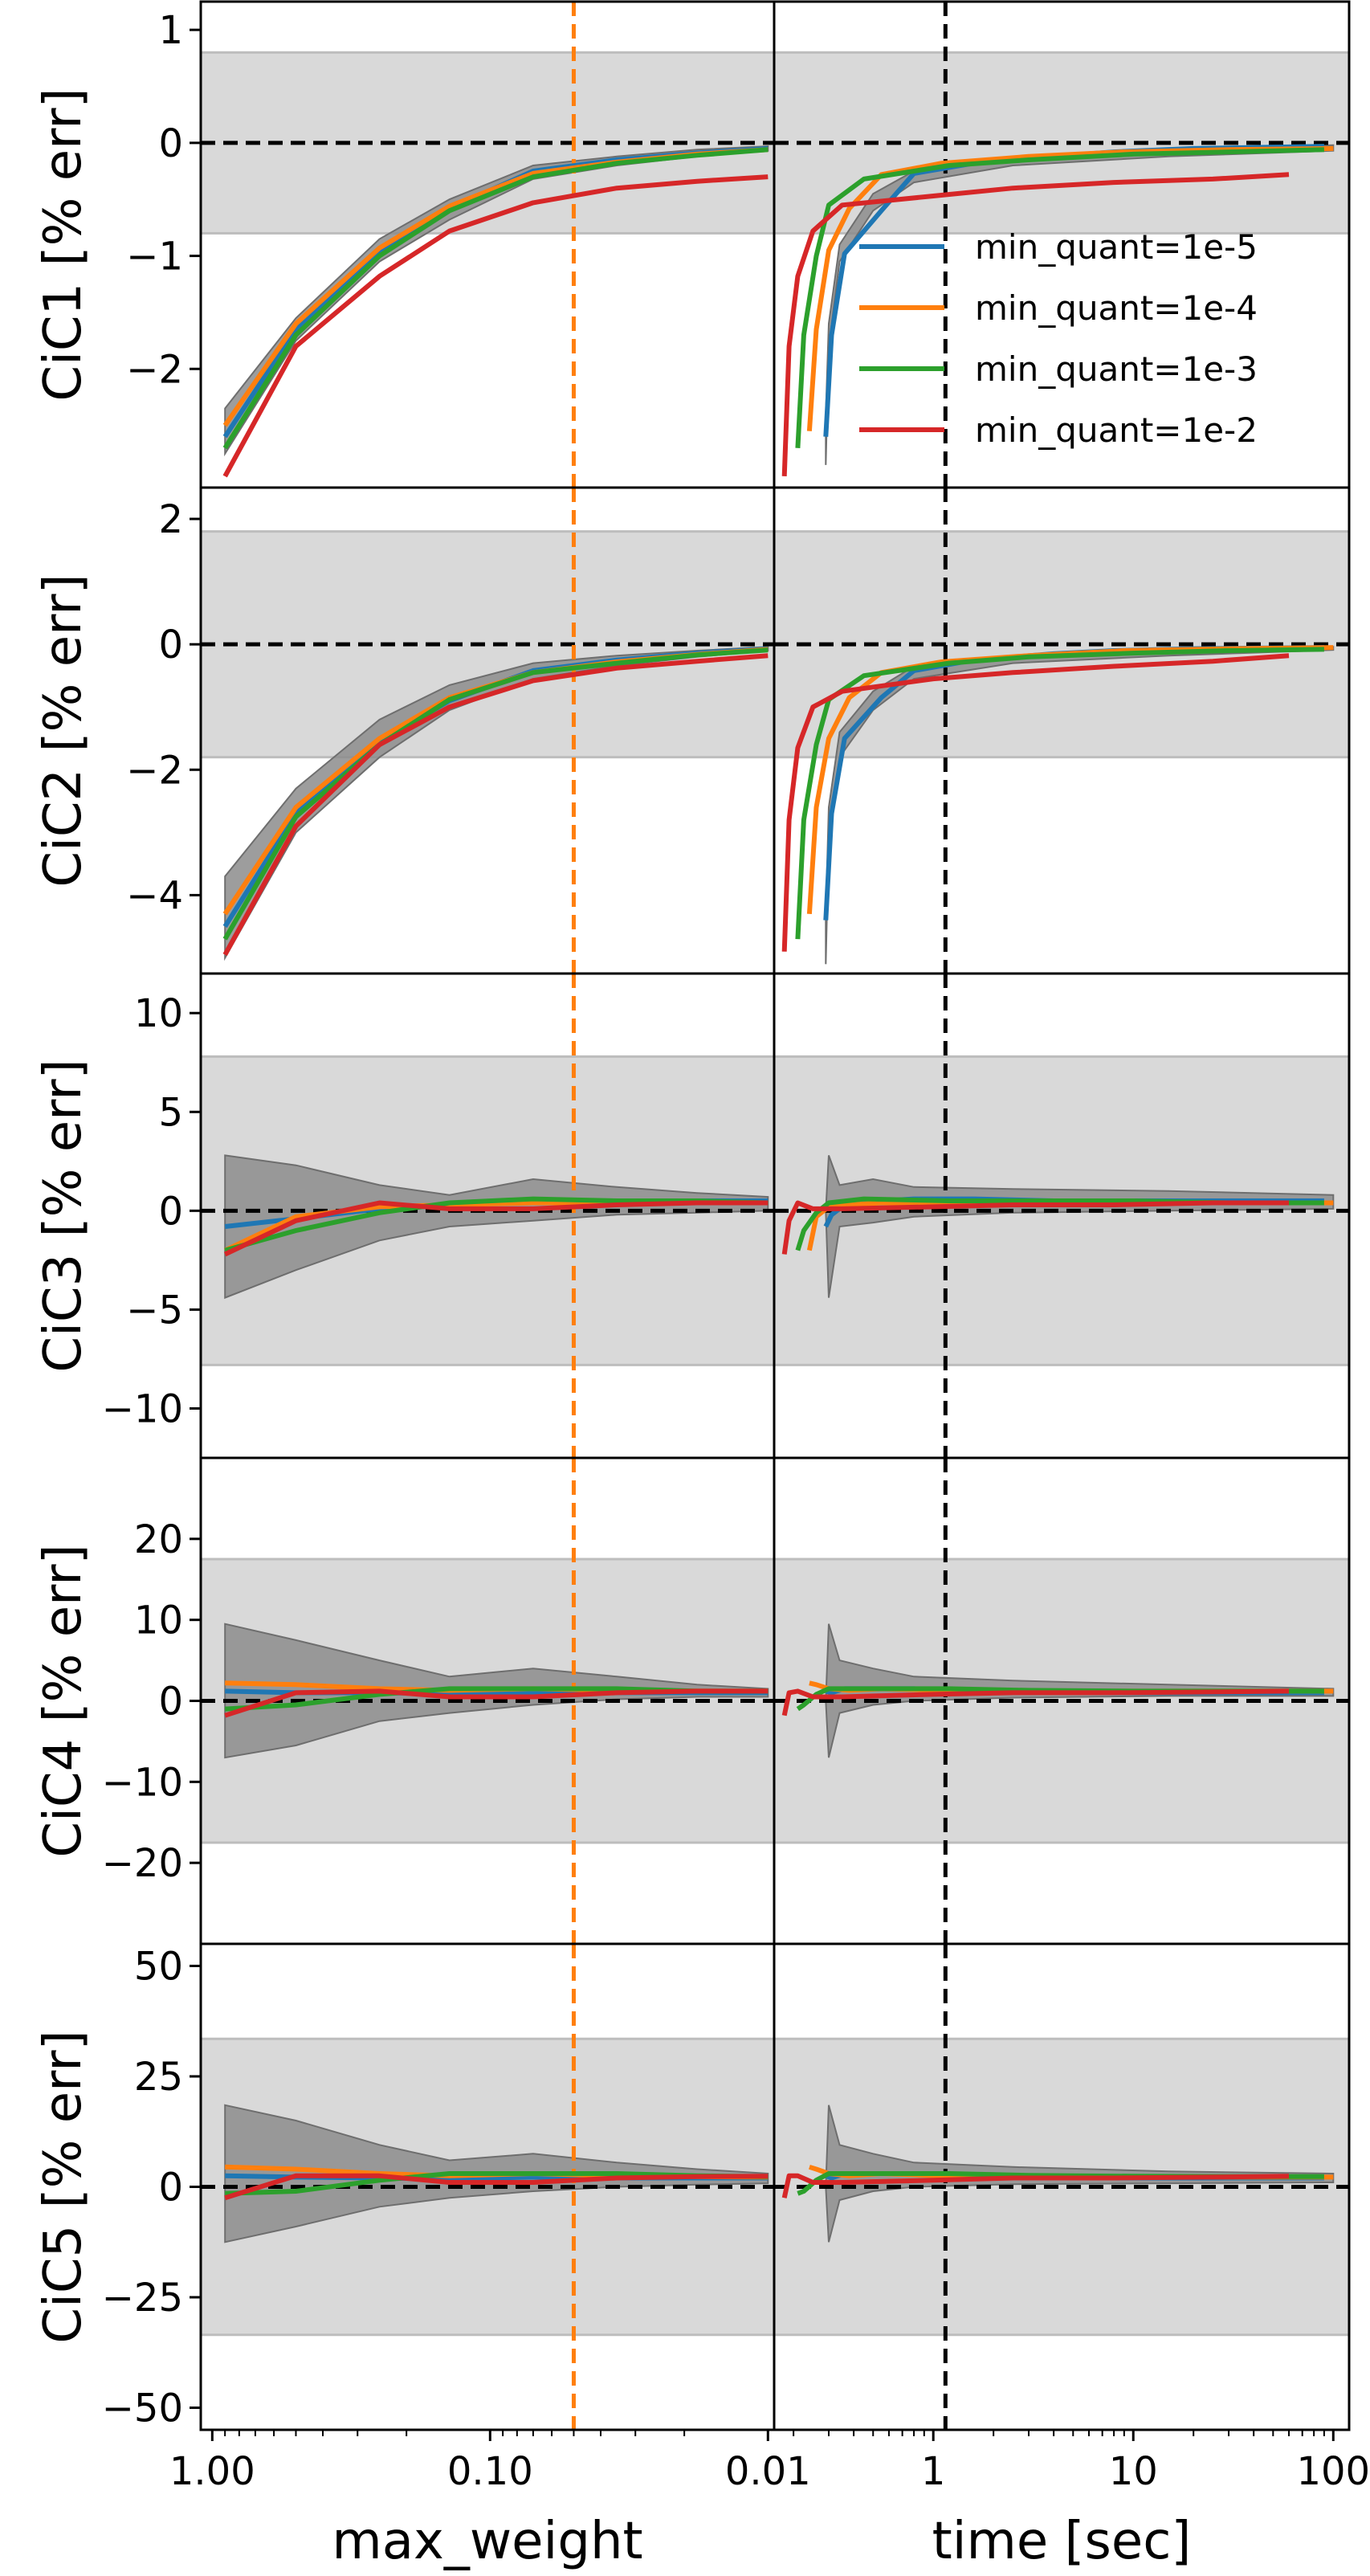 This screenshot has width=1370, height=2576. What do you see at coordinates (142, 2408) in the screenshot?
I see `y-tick-label: −50` at bounding box center [142, 2408].